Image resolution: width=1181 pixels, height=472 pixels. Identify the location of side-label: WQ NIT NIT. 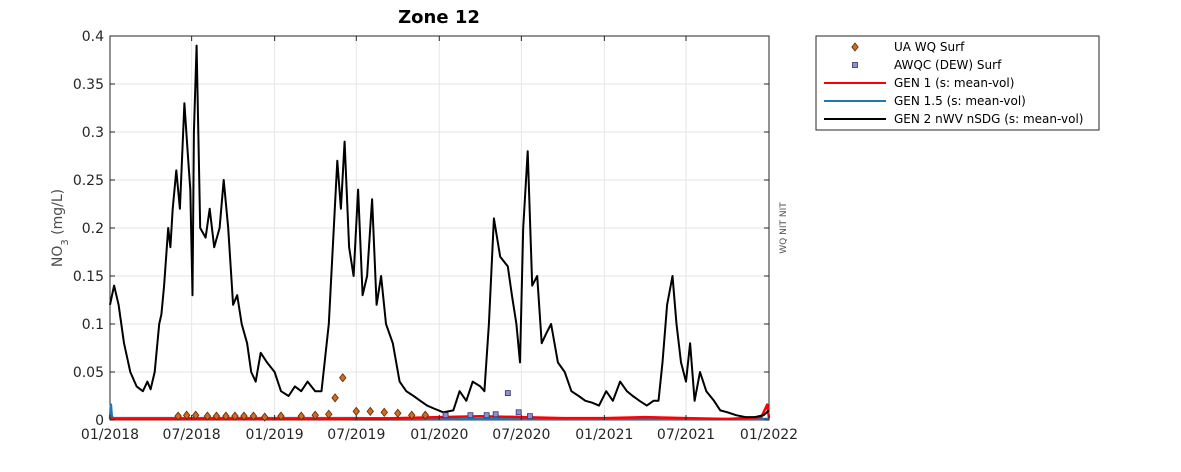
(784, 228).